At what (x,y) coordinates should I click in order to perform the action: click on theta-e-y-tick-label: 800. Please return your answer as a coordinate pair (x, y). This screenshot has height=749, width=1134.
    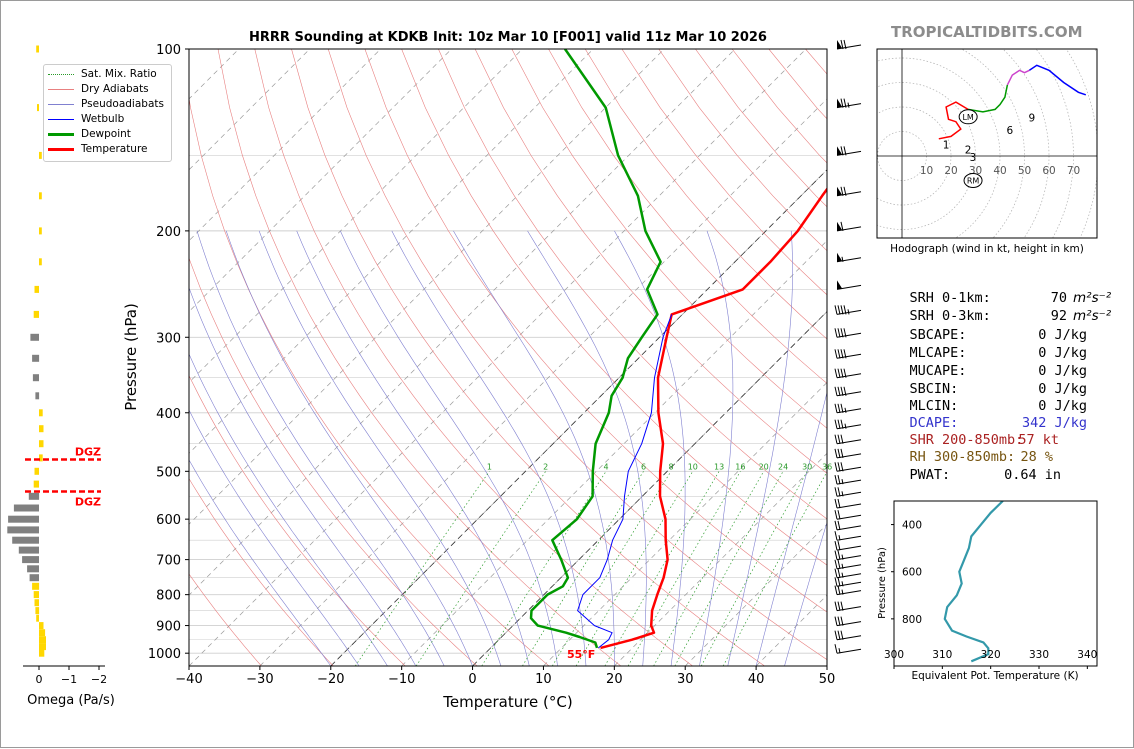
    Looking at the image, I should click on (912, 620).